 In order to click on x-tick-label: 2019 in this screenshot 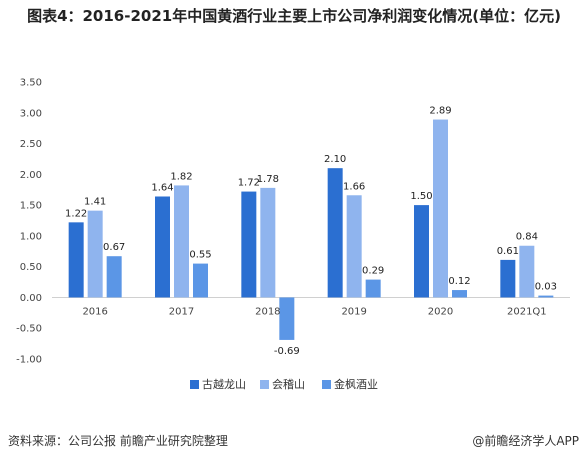, I will do `click(353, 311)`.